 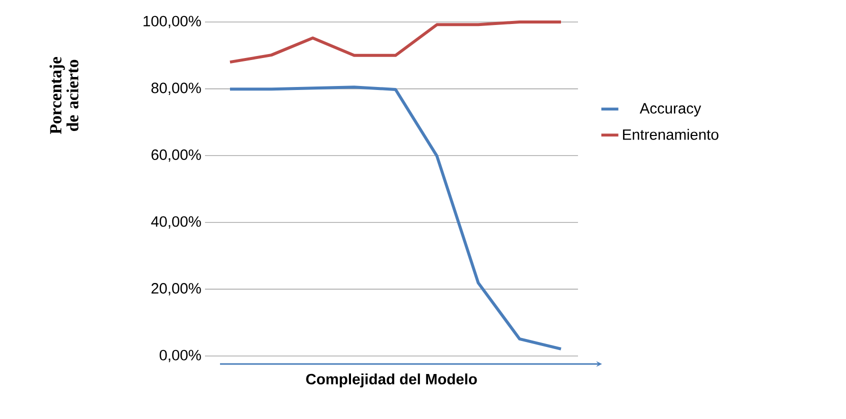 What do you see at coordinates (670, 134) in the screenshot?
I see `legend-label: Entrenamiento` at bounding box center [670, 134].